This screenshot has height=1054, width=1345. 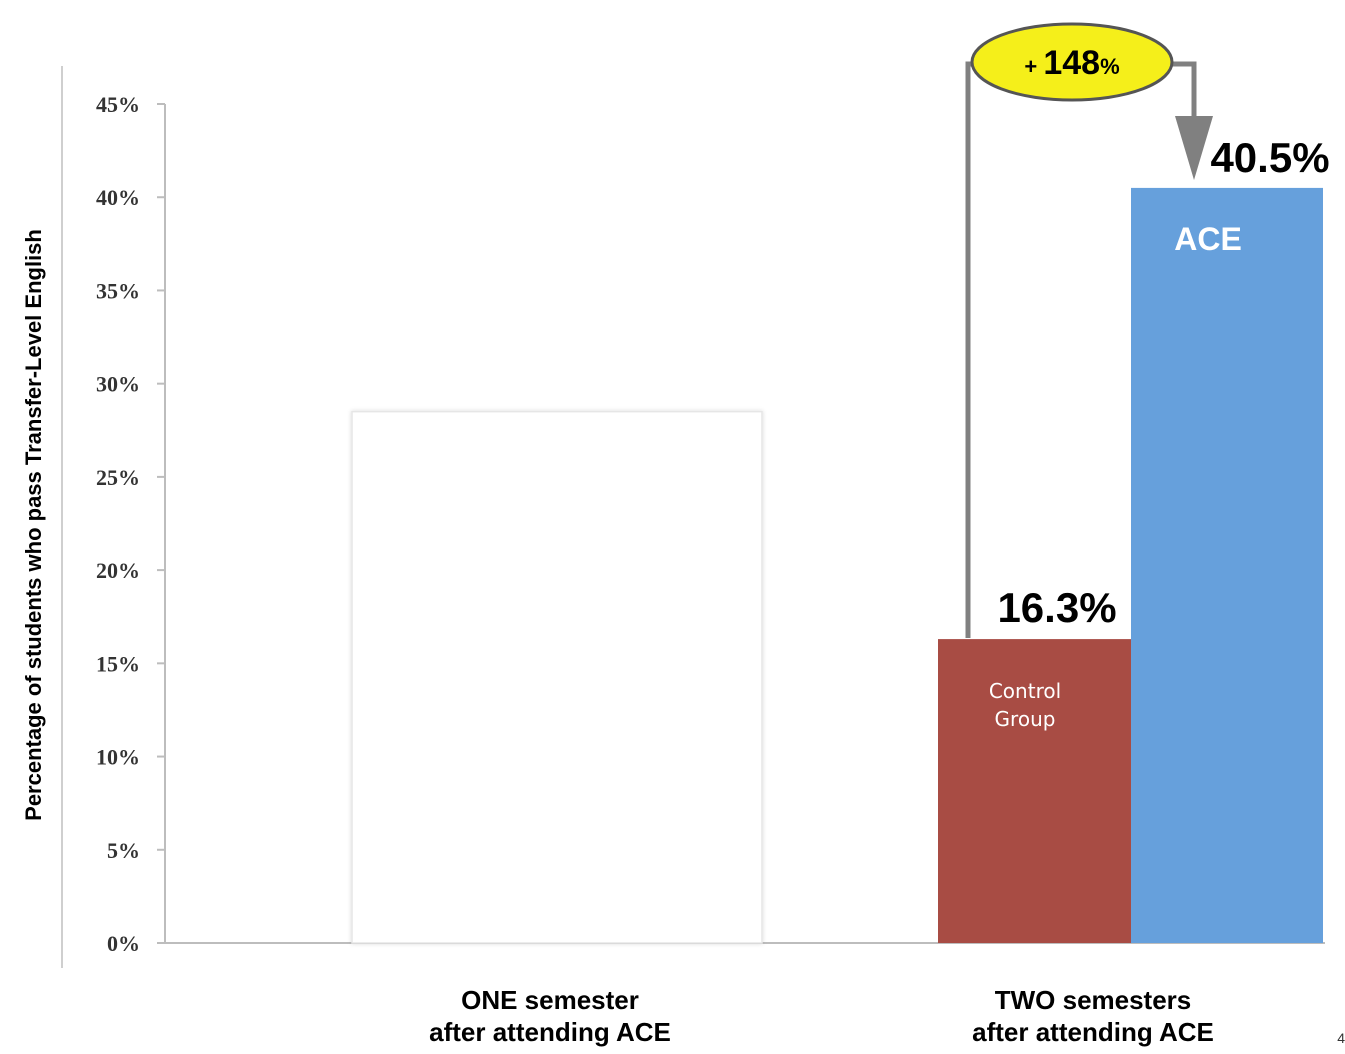 I want to click on y-tick-label: 20%, so click(x=118, y=570).